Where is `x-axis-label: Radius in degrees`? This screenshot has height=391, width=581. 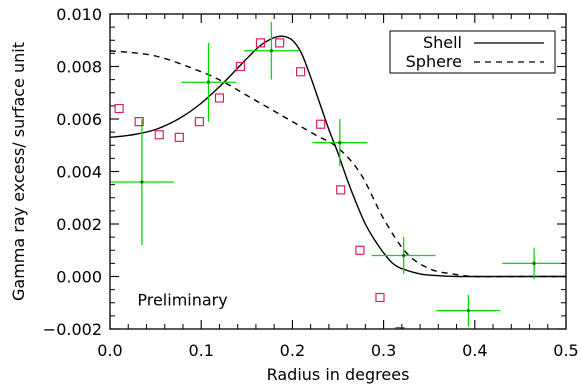 x-axis-label: Radius in degrees is located at coordinates (338, 374).